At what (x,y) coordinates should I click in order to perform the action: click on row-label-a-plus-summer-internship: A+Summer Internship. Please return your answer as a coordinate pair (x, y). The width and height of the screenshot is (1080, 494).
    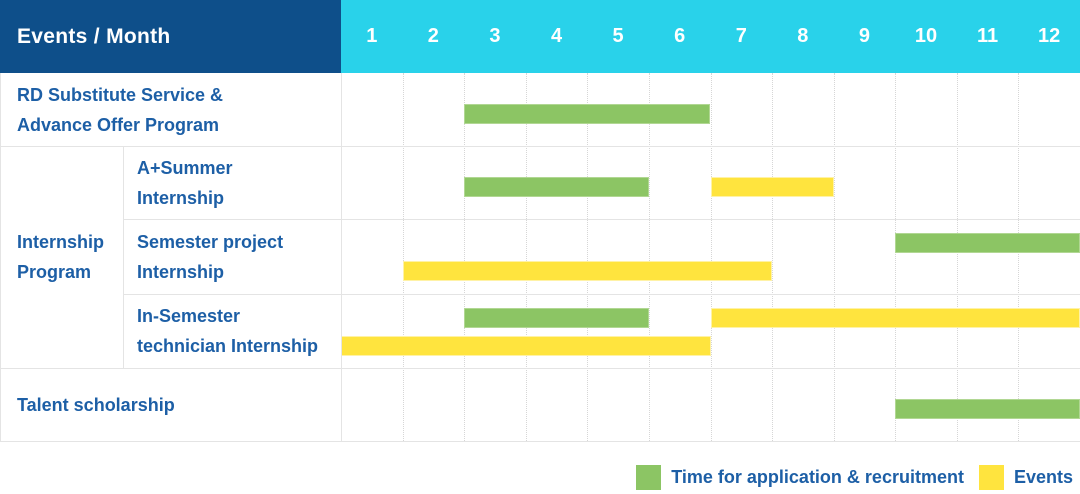
    Looking at the image, I should click on (232, 182).